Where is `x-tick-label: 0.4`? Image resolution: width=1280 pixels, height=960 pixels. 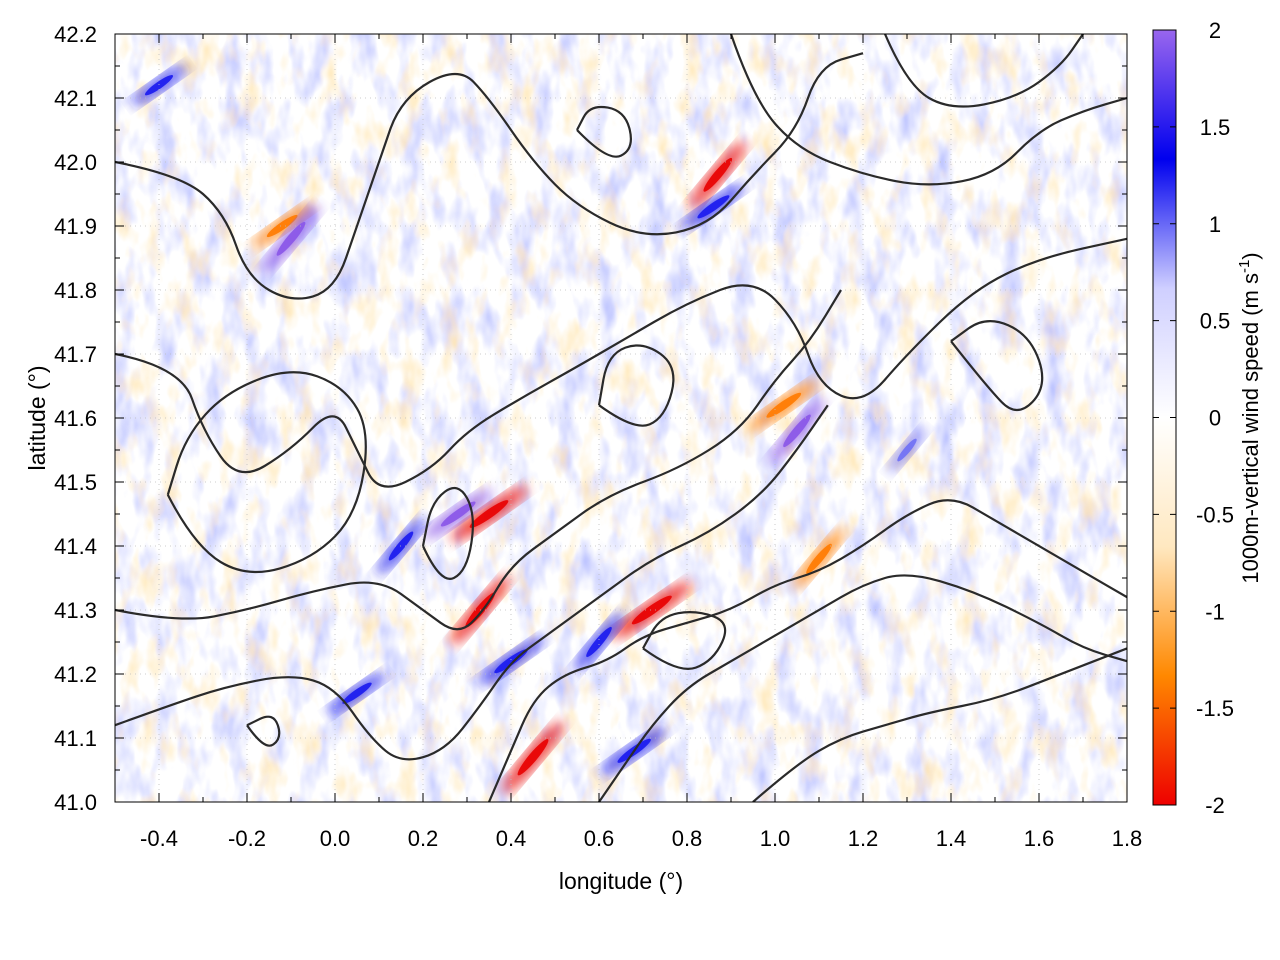 x-tick-label: 0.4 is located at coordinates (511, 838).